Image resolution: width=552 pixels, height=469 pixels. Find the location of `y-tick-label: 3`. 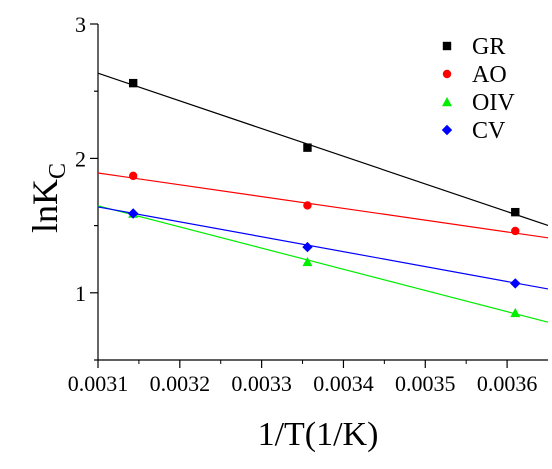

y-tick-label: 3 is located at coordinates (80, 24).